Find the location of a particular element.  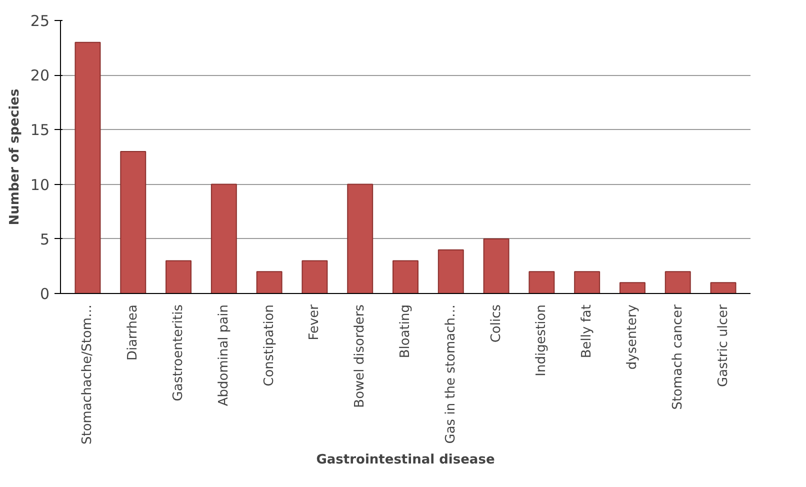

x-tick-label: Indigestion is located at coordinates (542, 340).